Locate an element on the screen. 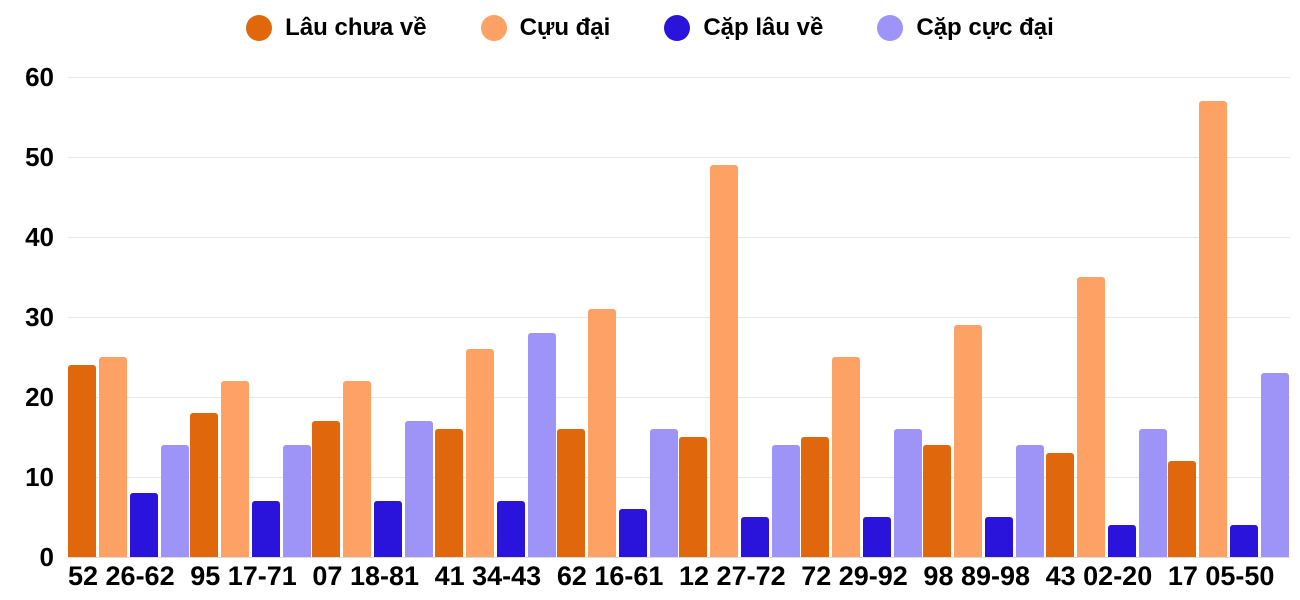 Image resolution: width=1300 pixels, height=600 pixels. x-axis-label: 62 16-61 is located at coordinates (610, 576).